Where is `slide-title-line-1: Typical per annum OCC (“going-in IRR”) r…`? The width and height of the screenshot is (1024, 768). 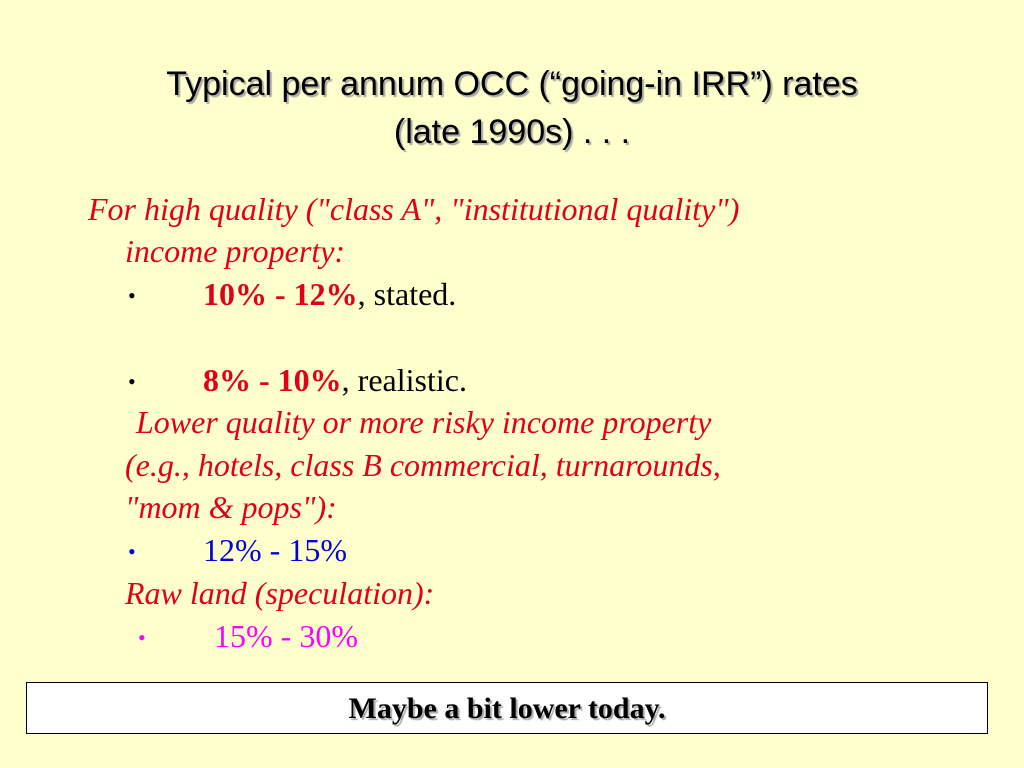
slide-title-line-1: Typical per annum OCC (“going-in IRR”) r… is located at coordinates (512, 84).